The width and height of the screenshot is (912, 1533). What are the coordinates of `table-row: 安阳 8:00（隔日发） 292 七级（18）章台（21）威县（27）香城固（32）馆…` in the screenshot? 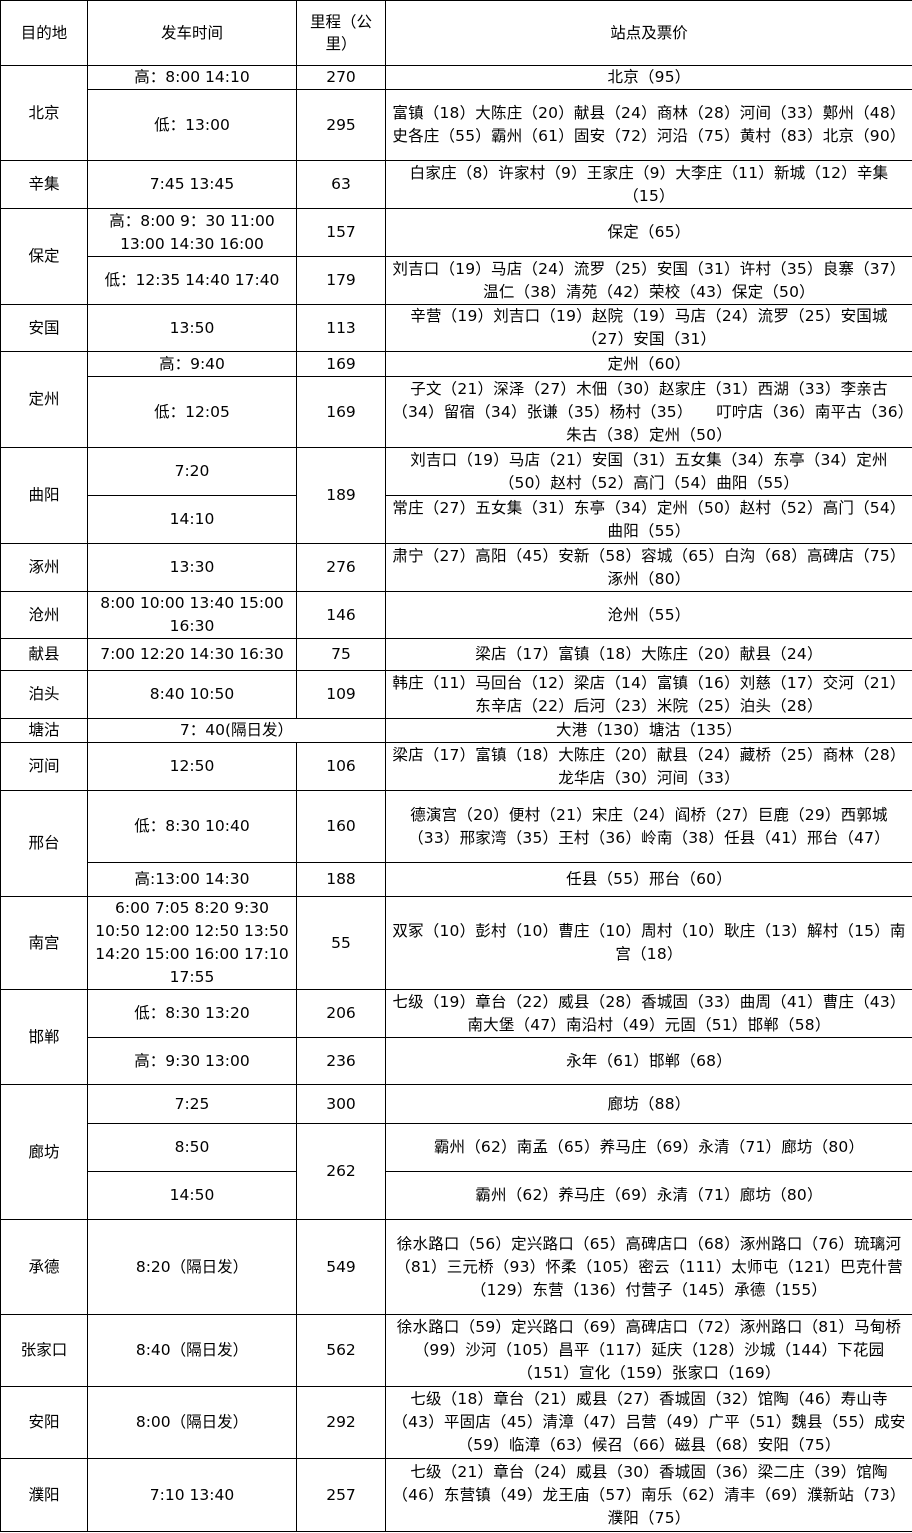 It's located at (456, 1422).